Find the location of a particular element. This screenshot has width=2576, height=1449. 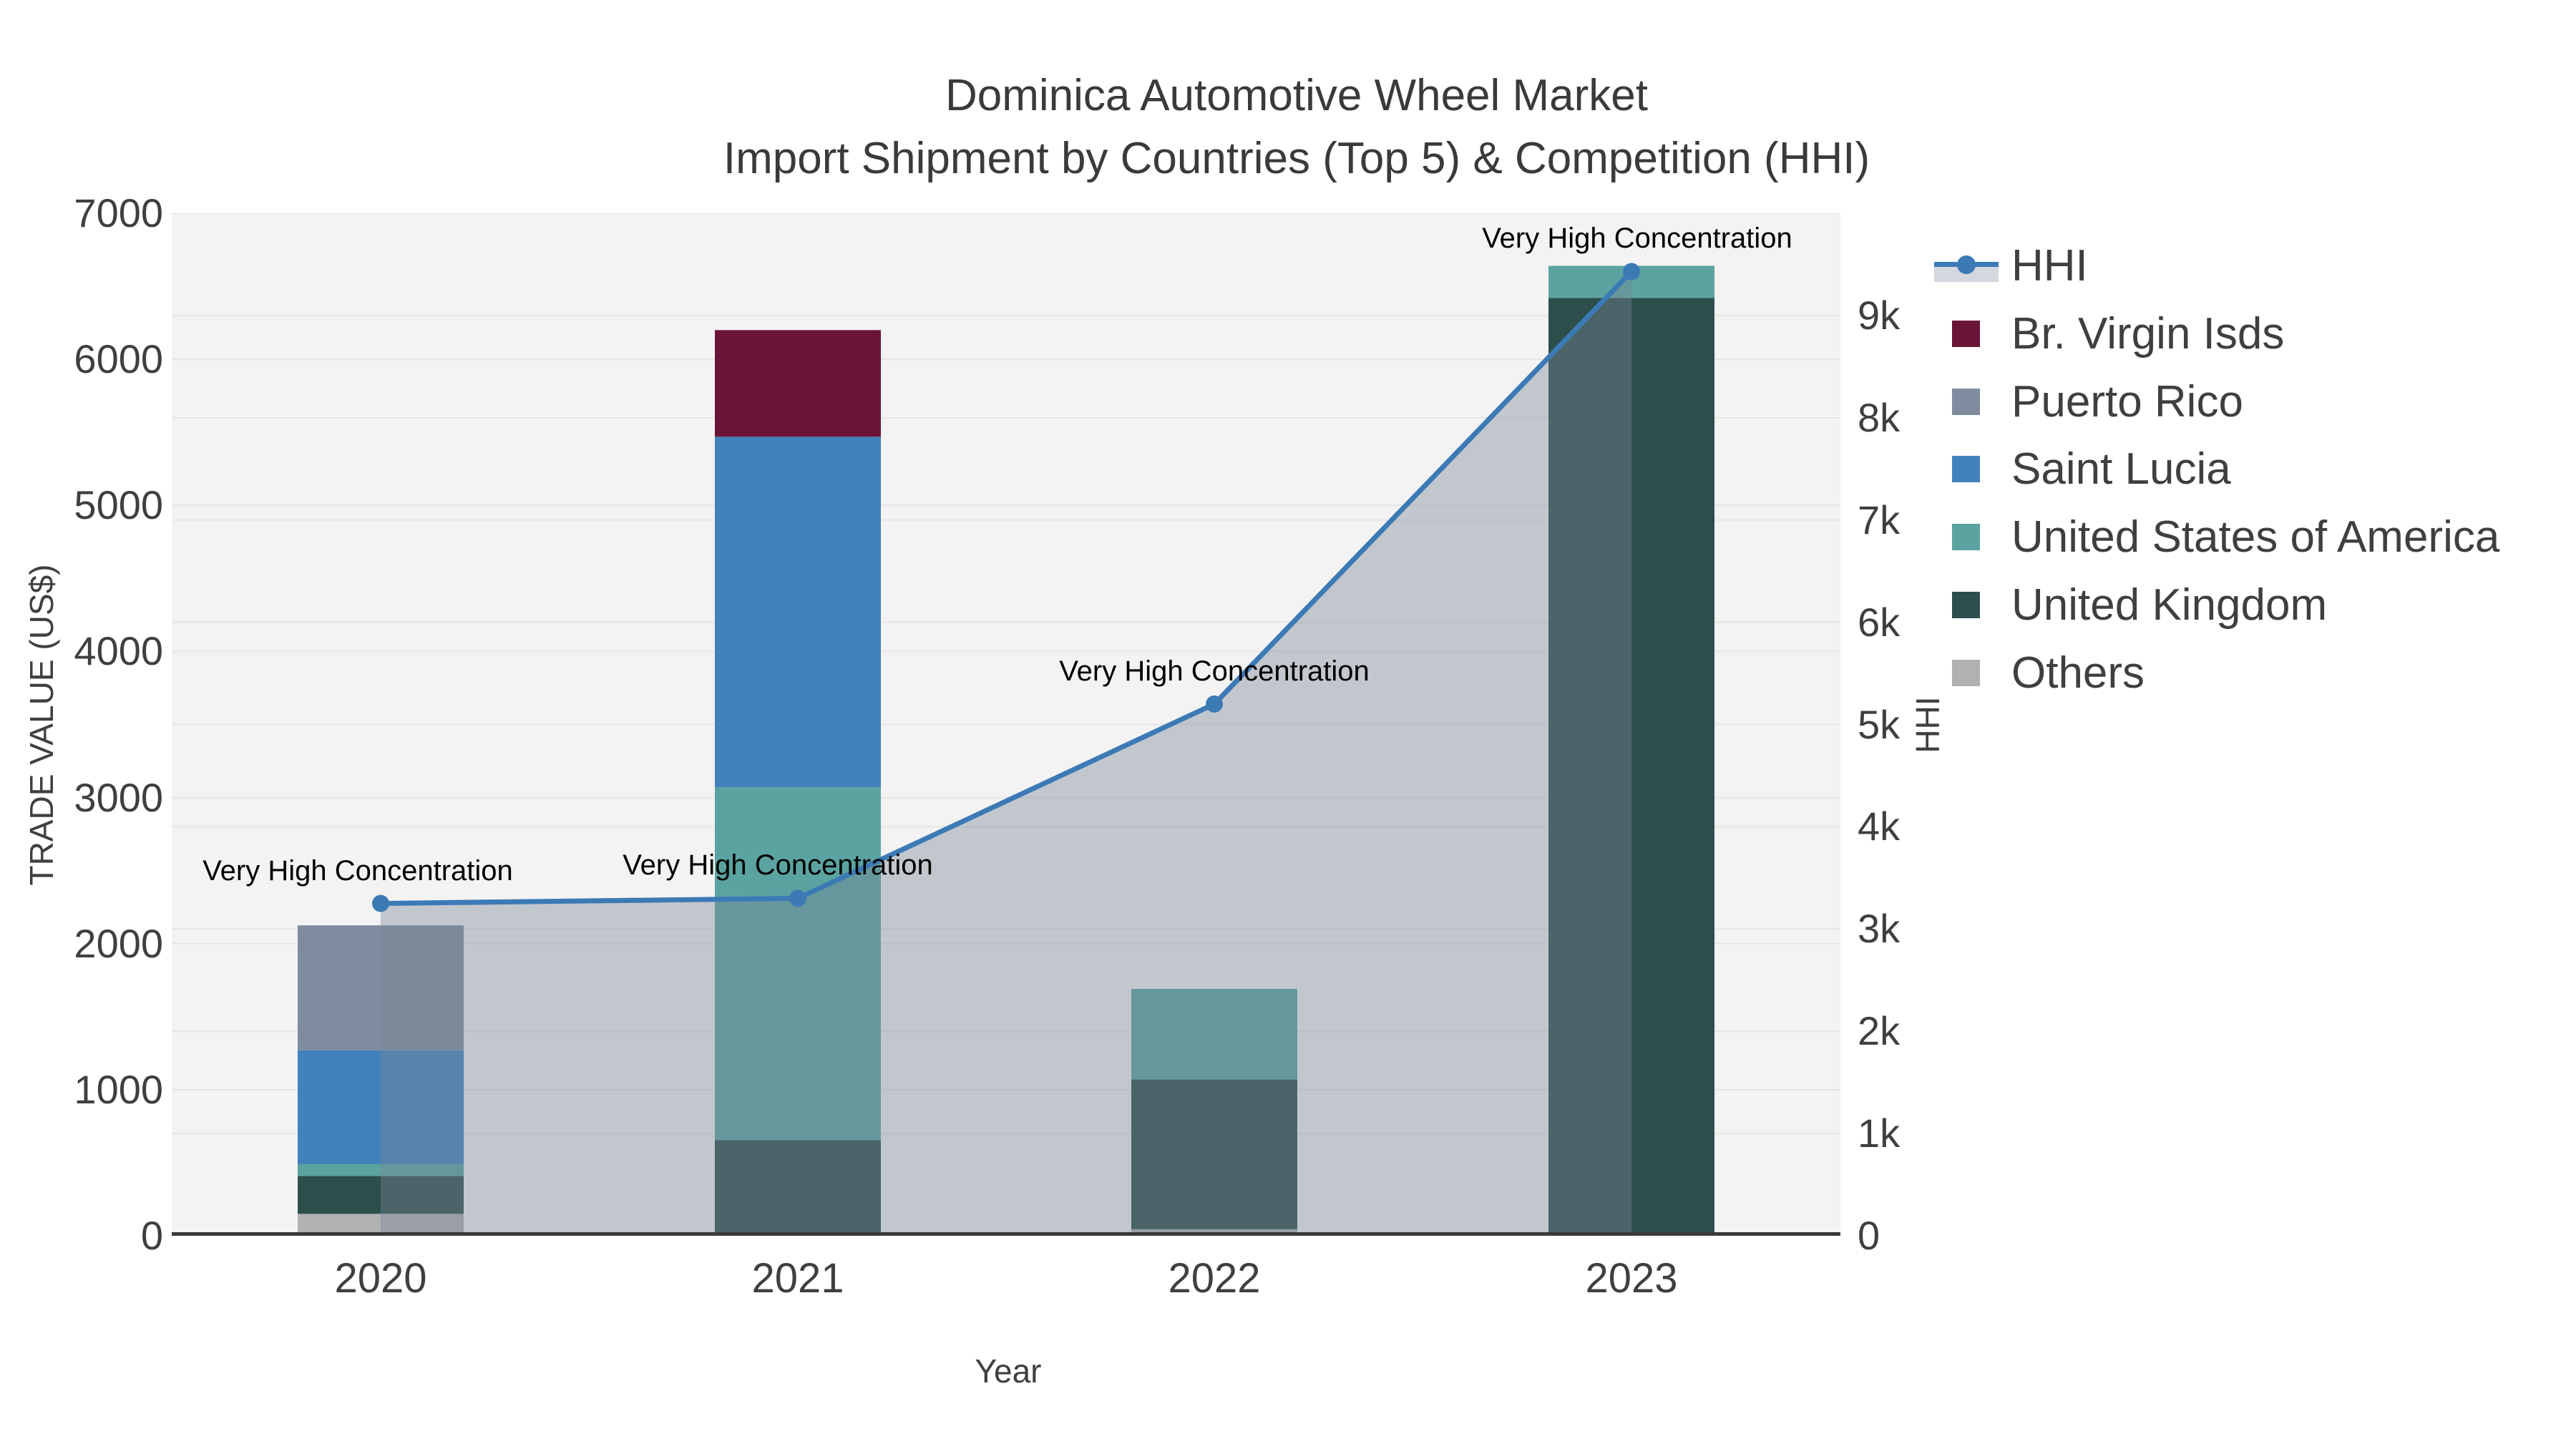

legend-square-others is located at coordinates (1966, 673).